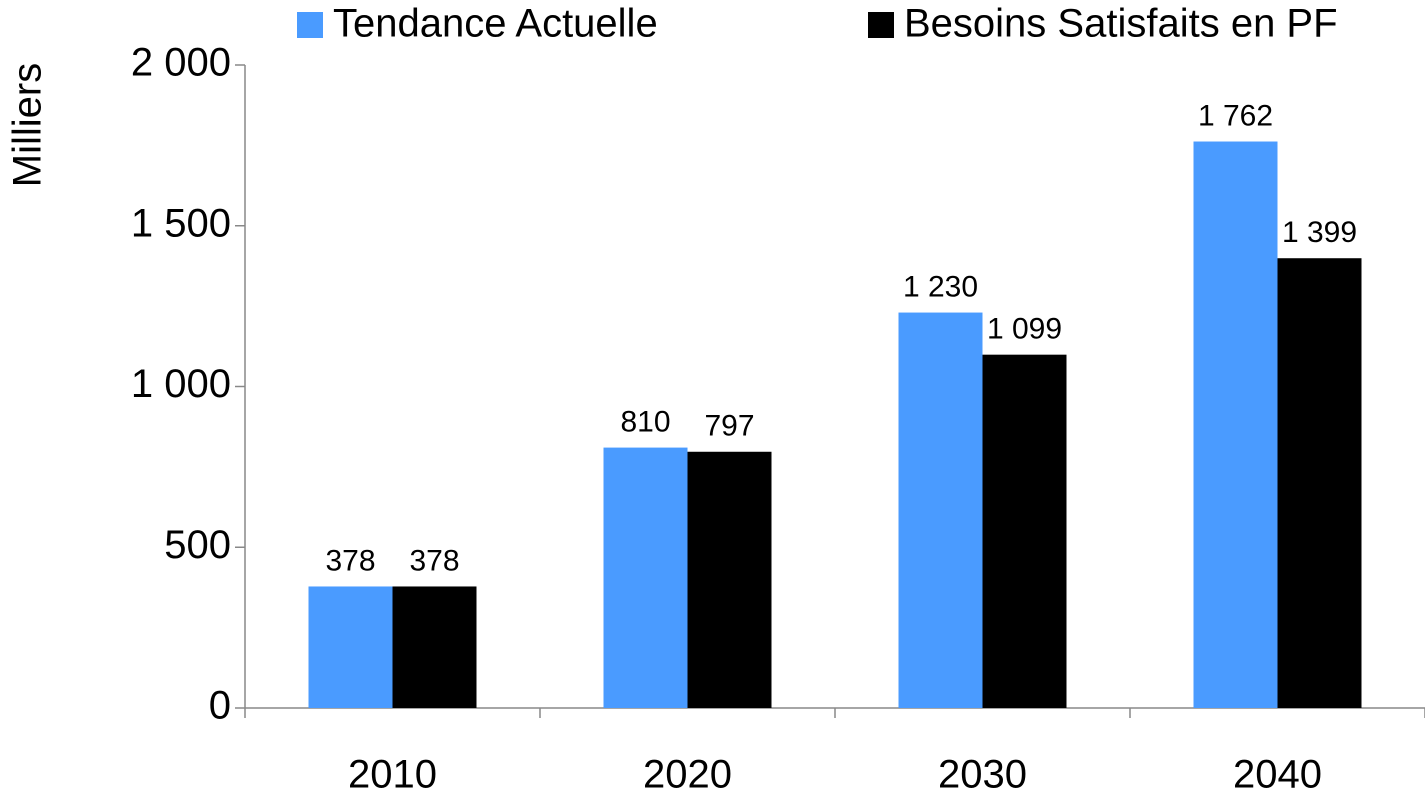 Image resolution: width=1425 pixels, height=807 pixels. What do you see at coordinates (495, 24) in the screenshot?
I see `legend-label: Tendance Actuelle` at bounding box center [495, 24].